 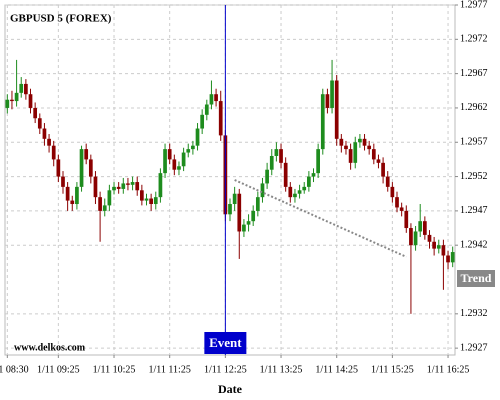 I want to click on y-tick-label: 1.2967, so click(x=474, y=73).